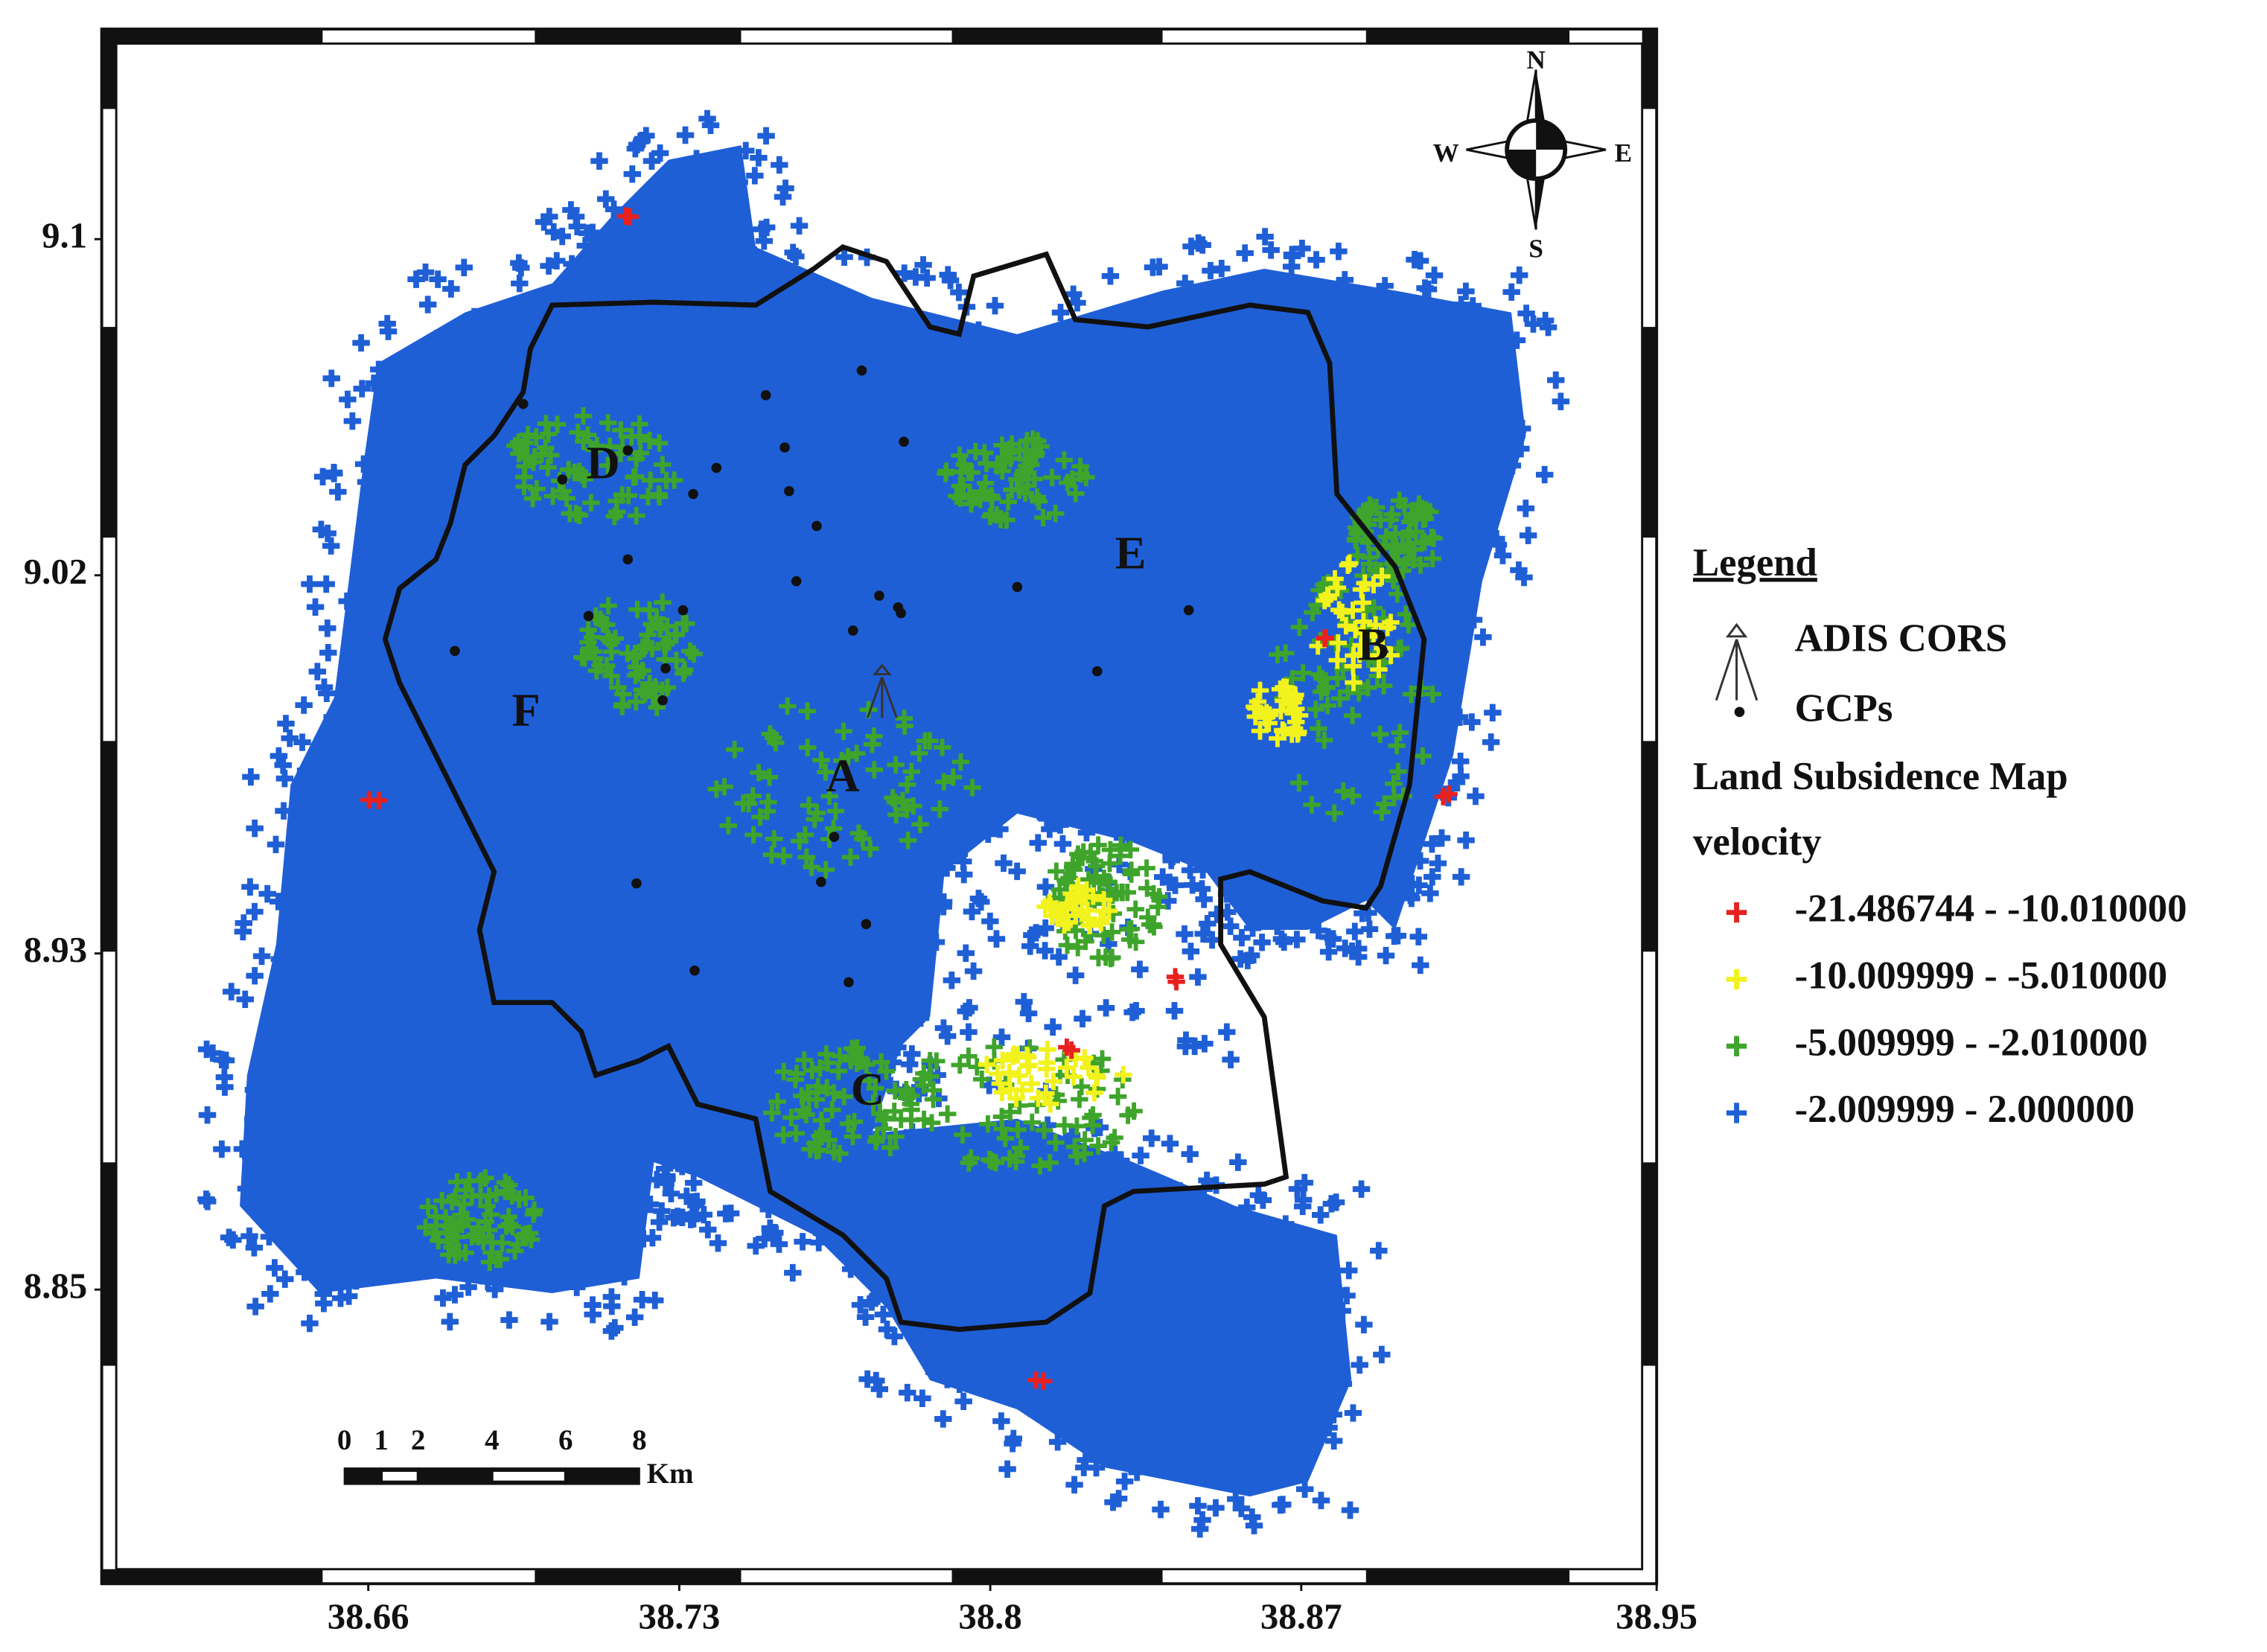 Image resolution: width=2267 pixels, height=1652 pixels. I want to click on legend-class: -21.486744 - -10.010000, so click(1991, 909).